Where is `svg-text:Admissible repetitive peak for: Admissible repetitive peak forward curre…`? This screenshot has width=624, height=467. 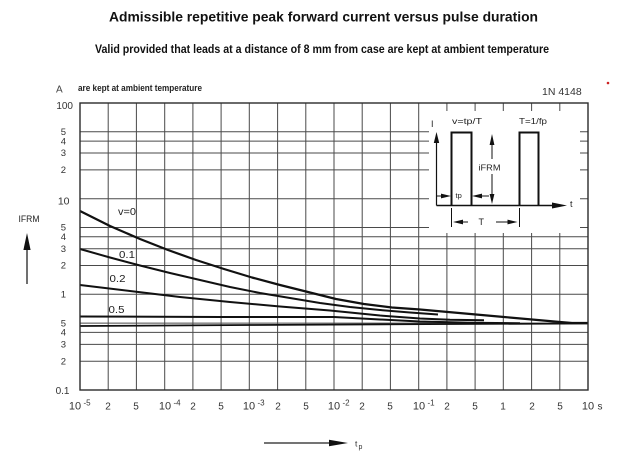 svg-text:Admissible repetitive peak for: Admissible repetitive peak forward curre… is located at coordinates (323, 17).